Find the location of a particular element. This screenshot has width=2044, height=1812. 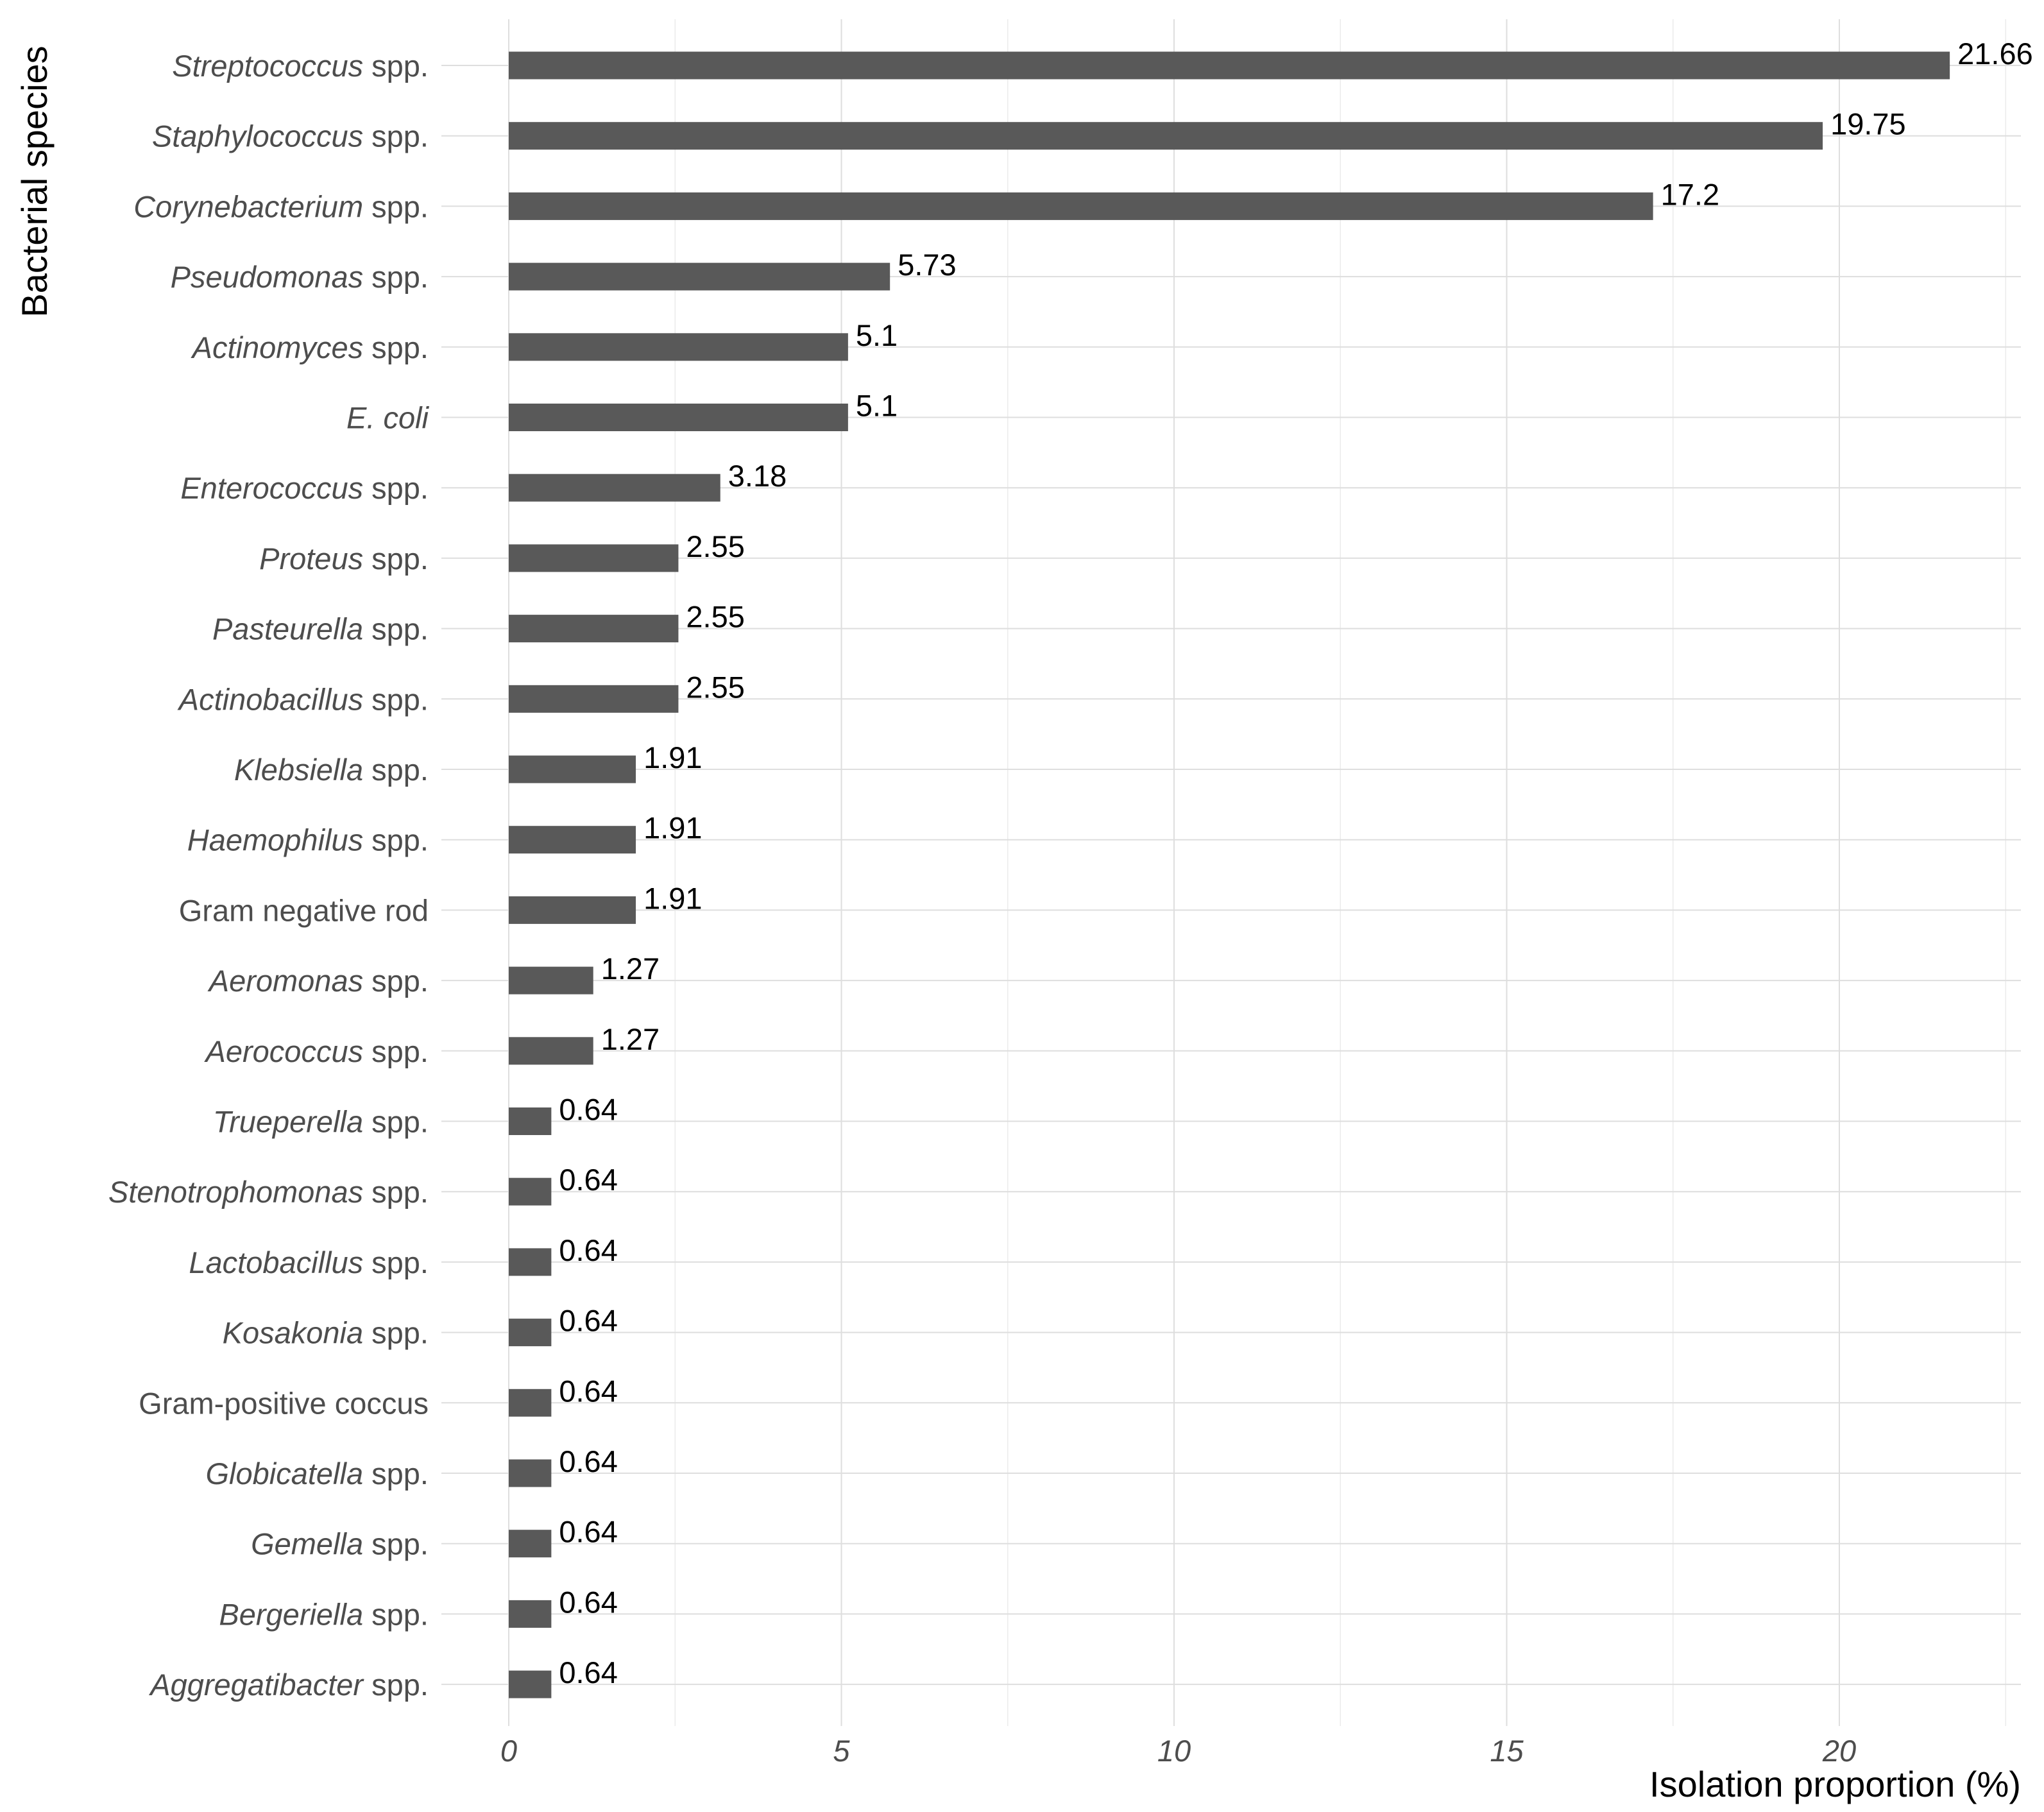

category-label-genus: Proteus is located at coordinates (311, 559).